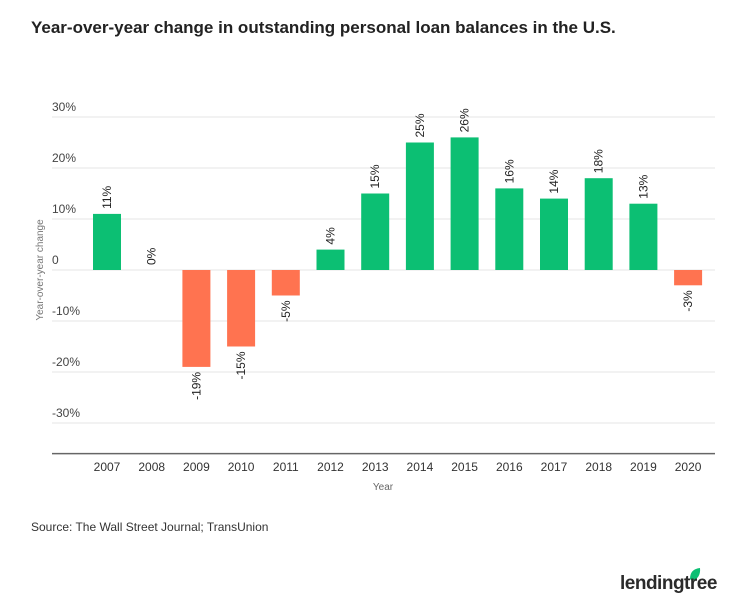 This screenshot has height=605, width=745. Describe the element at coordinates (64, 158) in the screenshot. I see `y-tick-label: 20%` at that location.